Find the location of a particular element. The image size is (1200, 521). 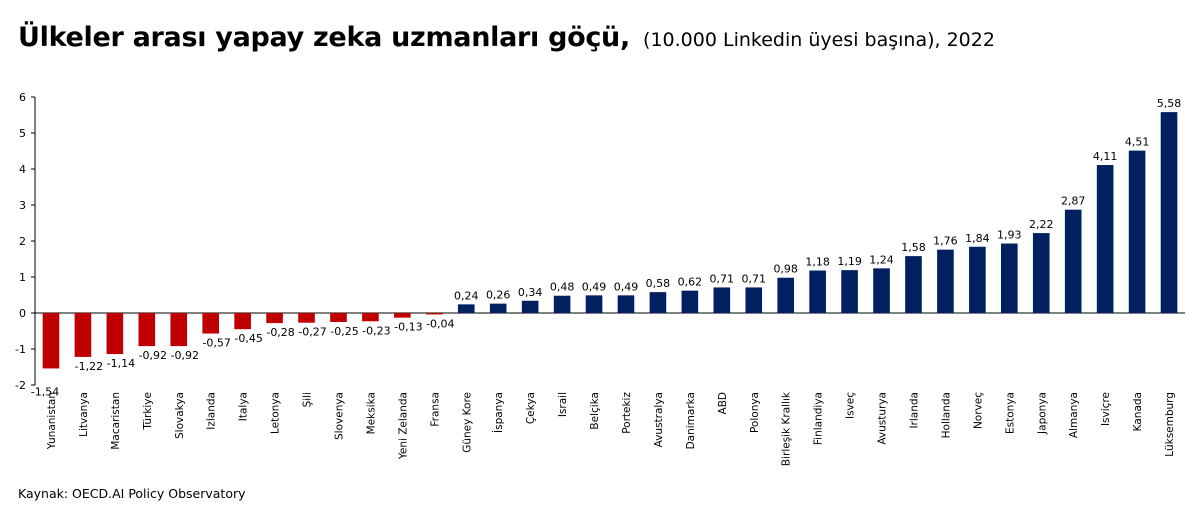

data-label: 1,58 is located at coordinates (913, 247).